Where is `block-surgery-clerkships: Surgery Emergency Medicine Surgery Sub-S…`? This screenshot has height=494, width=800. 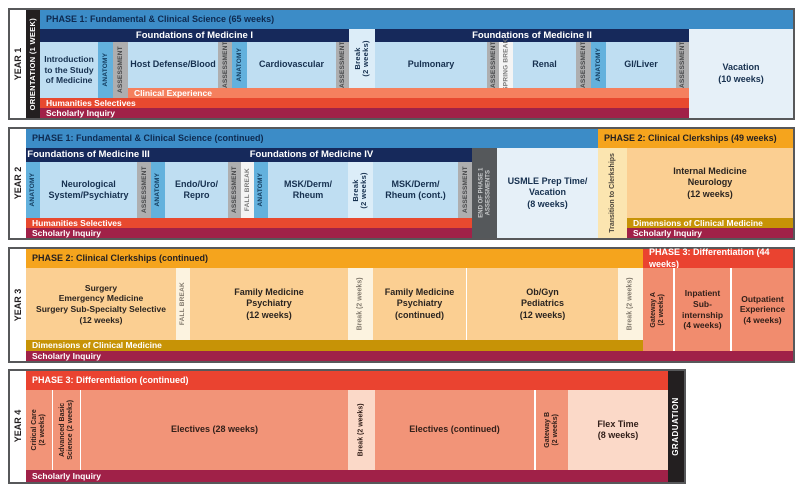
block-surgery-clerkships: Surgery Emergency Medicine Surgery Sub-S… is located at coordinates (101, 304).